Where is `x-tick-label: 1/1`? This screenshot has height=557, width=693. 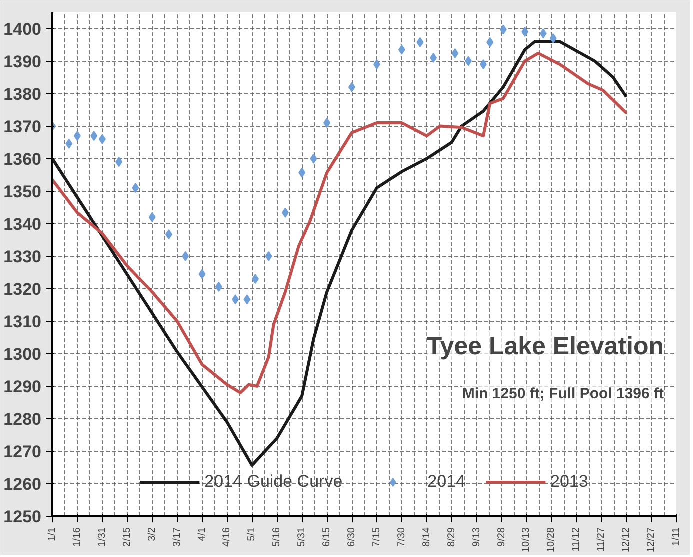
x-tick-label: 1/1 is located at coordinates (52, 534).